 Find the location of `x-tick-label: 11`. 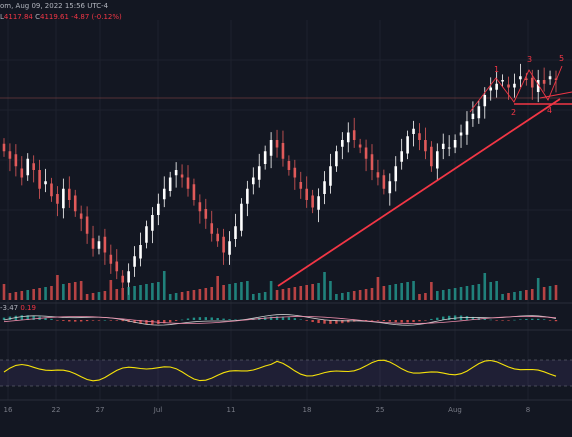

x-tick-label: 11 is located at coordinates (231, 410).